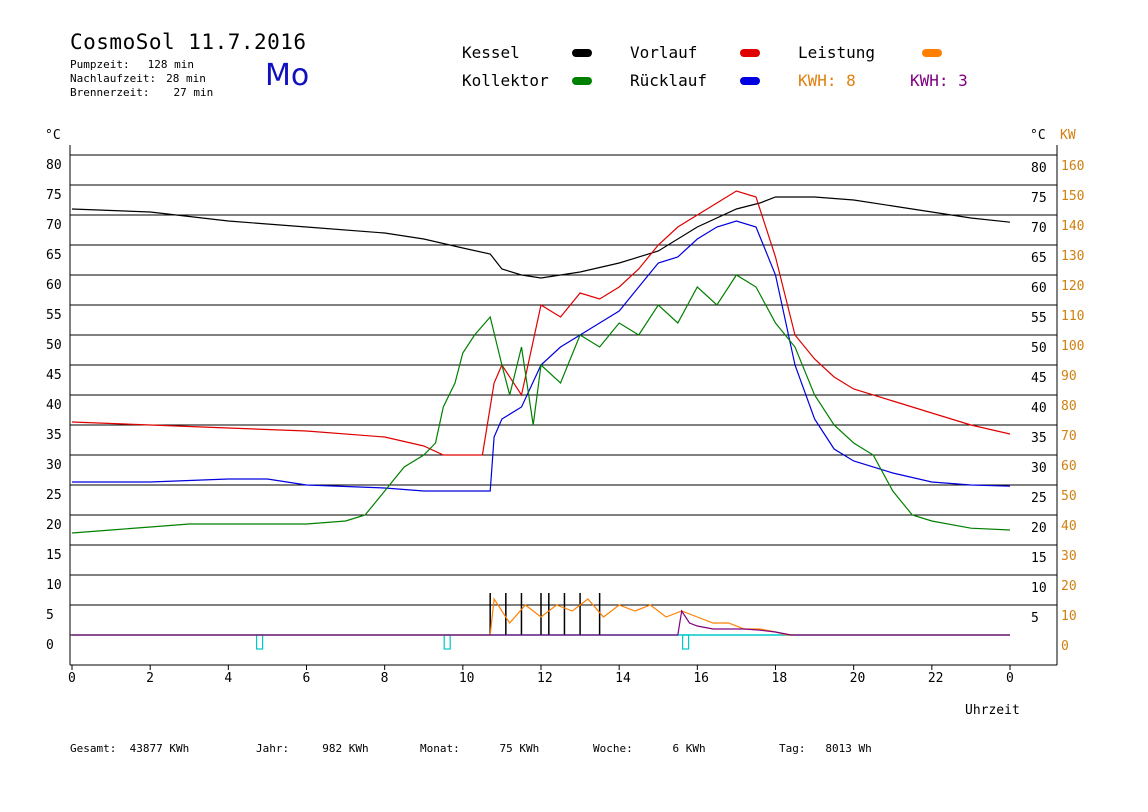  Describe the element at coordinates (992, 710) in the screenshot. I see `x-axis-label: Uhrzeit` at that location.